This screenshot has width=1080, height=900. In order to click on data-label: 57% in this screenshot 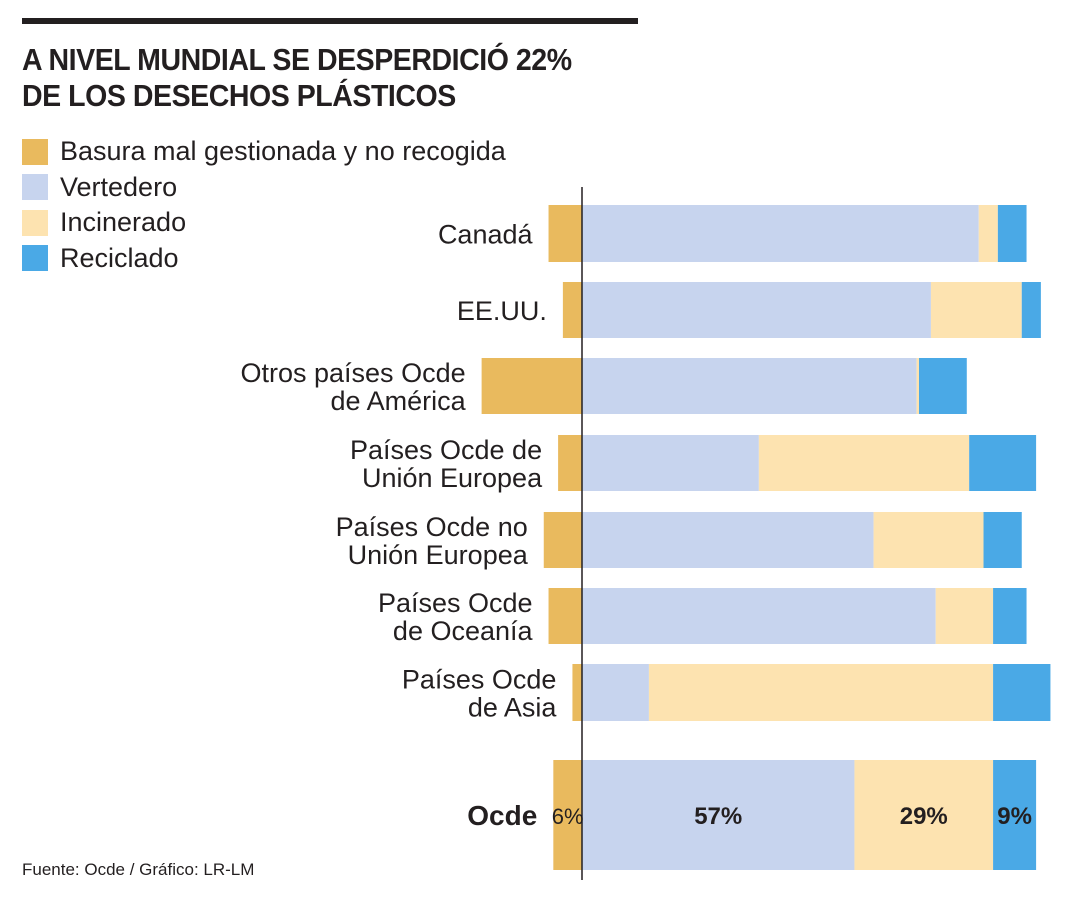, I will do `click(718, 816)`.